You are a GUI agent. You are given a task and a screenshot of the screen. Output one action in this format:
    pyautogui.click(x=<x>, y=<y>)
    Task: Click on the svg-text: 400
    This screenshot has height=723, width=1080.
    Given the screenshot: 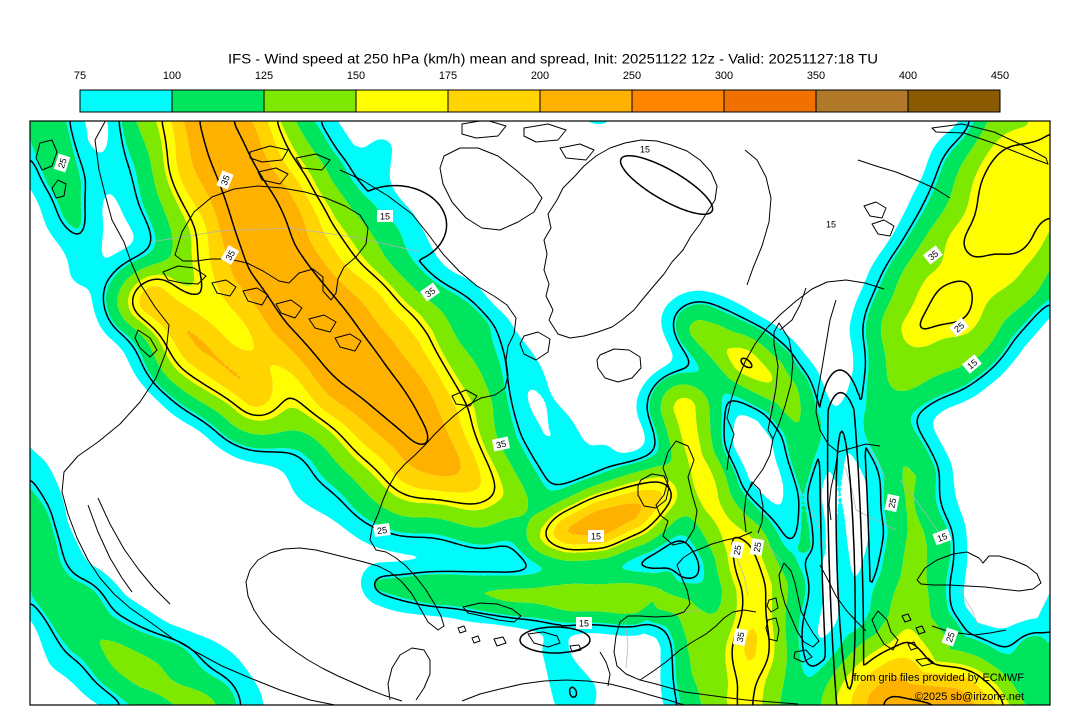 What is the action you would take?
    pyautogui.click(x=908, y=76)
    